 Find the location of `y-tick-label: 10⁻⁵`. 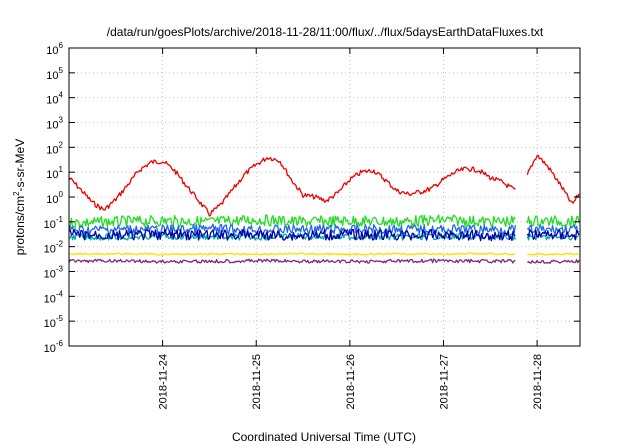

y-tick-label: 10⁻⁵ is located at coordinates (54, 322).